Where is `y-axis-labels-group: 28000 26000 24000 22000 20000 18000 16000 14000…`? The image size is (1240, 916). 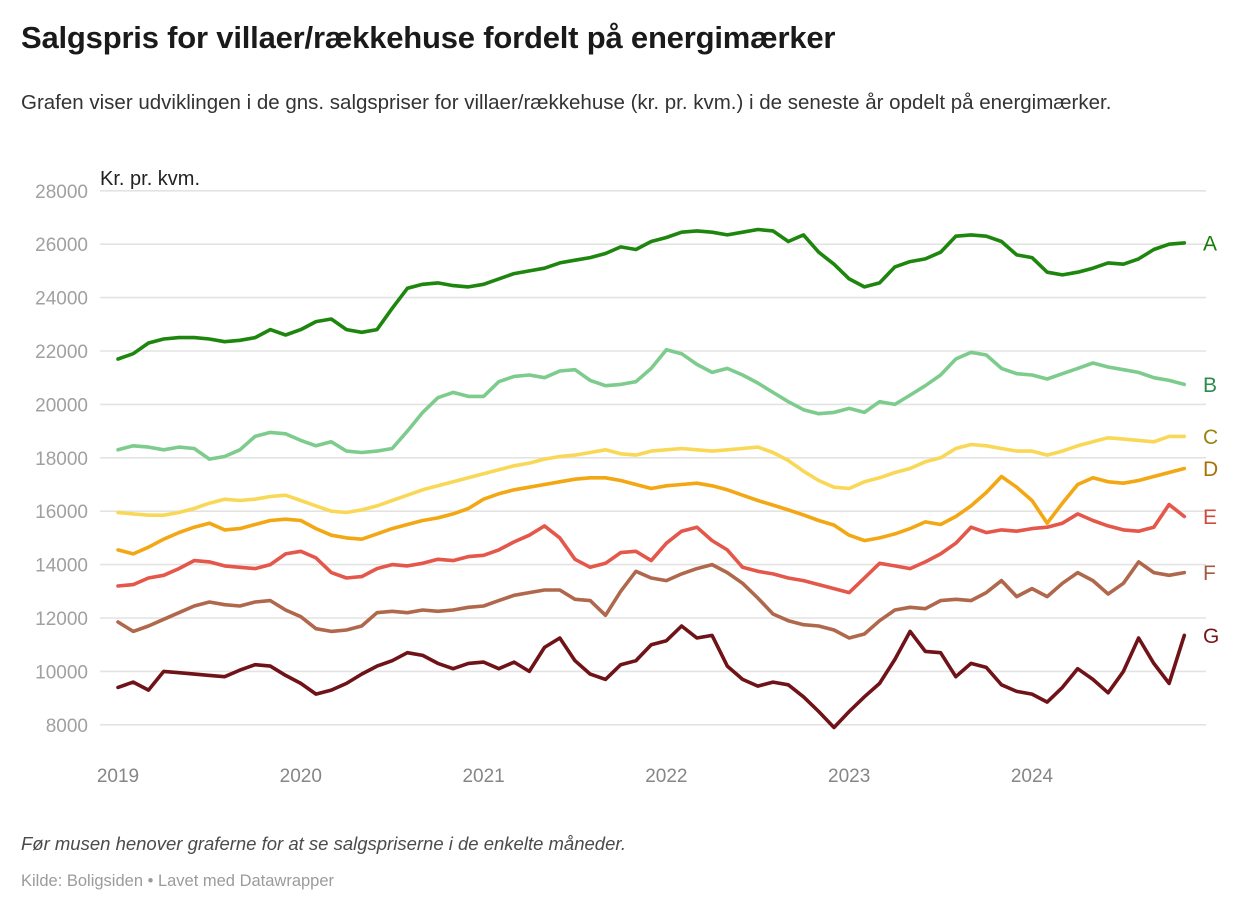
y-axis-labels-group: 28000 26000 24000 22000 20000 18000 16000 14000… is located at coordinates (61, 459).